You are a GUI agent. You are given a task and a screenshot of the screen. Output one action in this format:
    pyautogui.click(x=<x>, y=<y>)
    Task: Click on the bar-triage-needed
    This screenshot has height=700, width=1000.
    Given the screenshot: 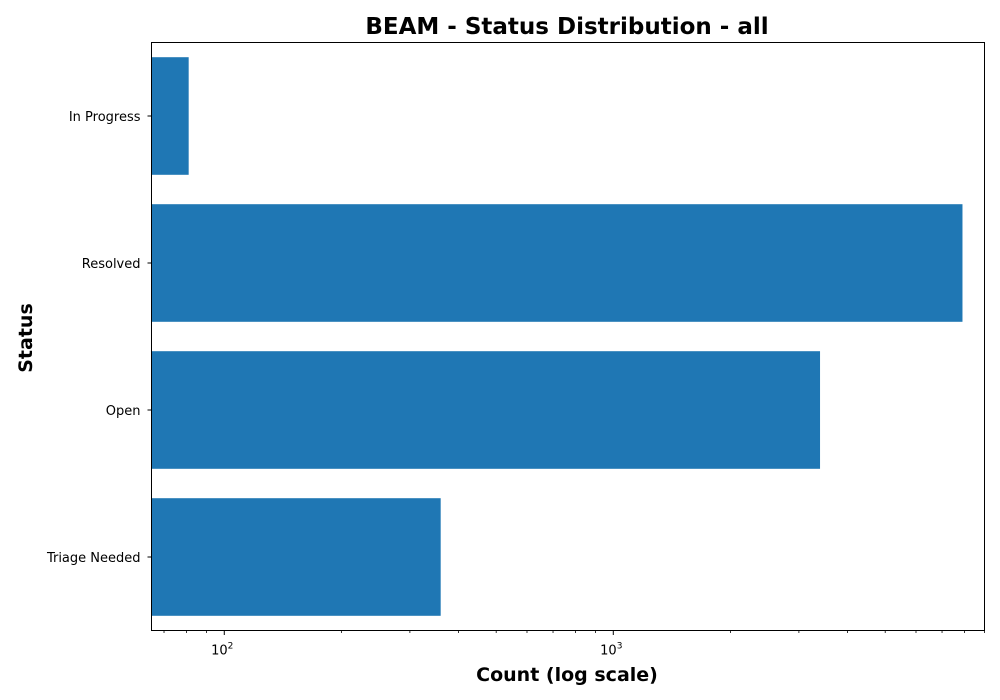 What is the action you would take?
    pyautogui.click(x=296, y=557)
    